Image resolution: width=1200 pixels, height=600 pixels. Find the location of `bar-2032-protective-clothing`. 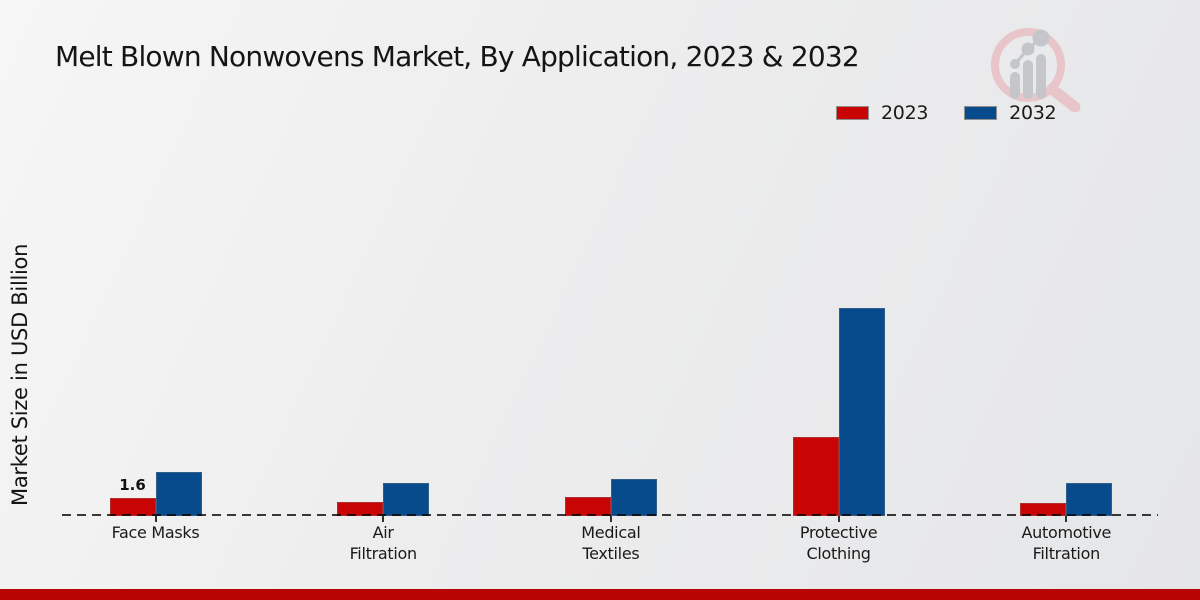

bar-2032-protective-clothing is located at coordinates (861, 411).